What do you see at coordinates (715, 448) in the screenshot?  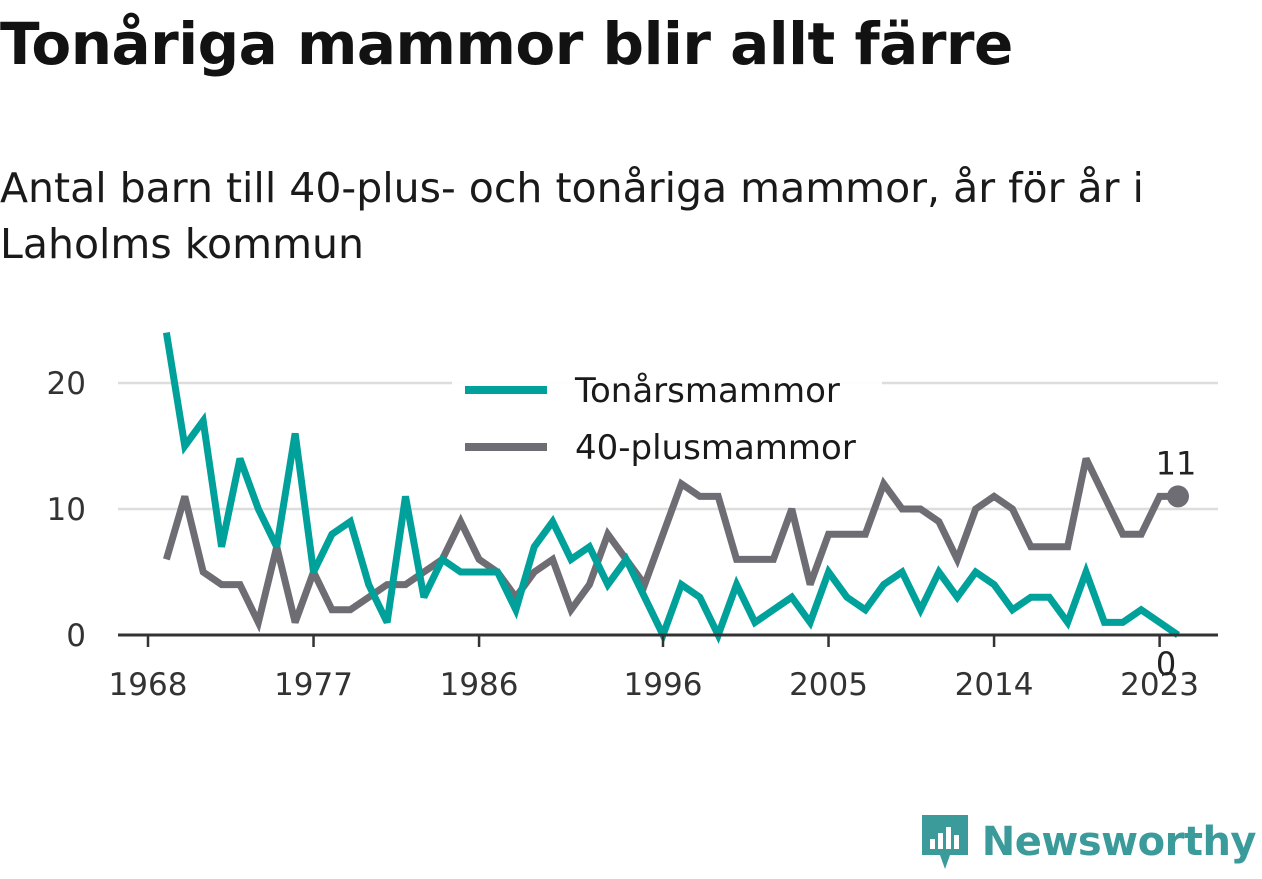 I see `legend-label: 40-plusmammor` at bounding box center [715, 448].